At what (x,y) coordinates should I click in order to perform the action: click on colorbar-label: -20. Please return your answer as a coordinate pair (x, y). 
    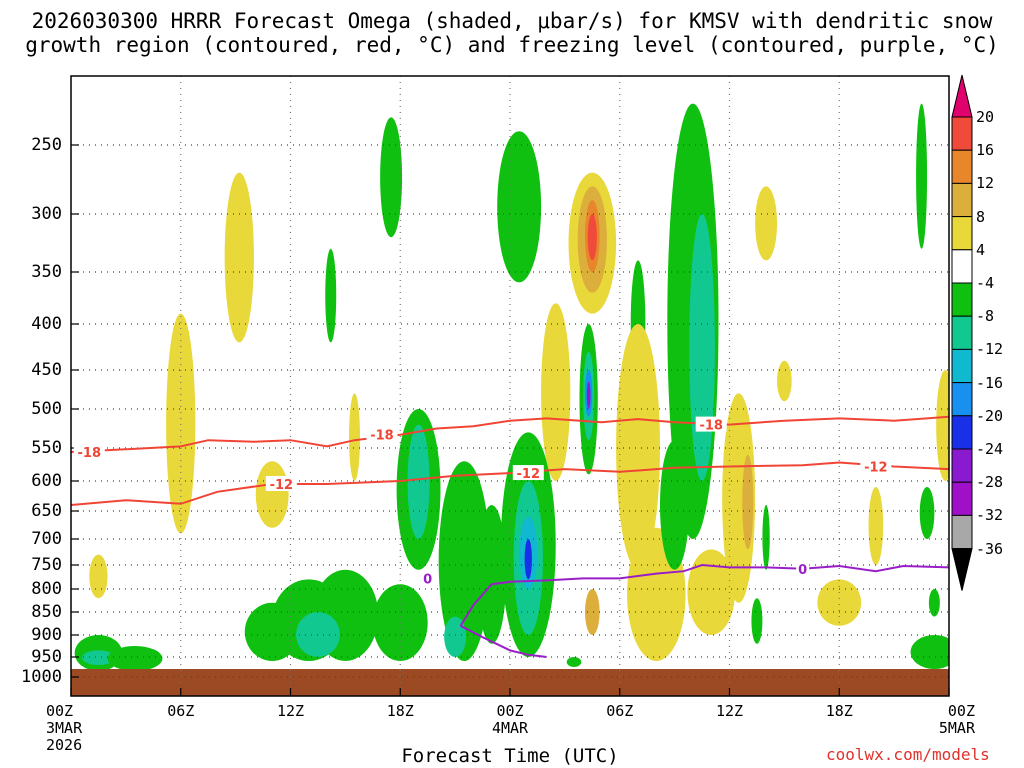
    Looking at the image, I should click on (990, 415).